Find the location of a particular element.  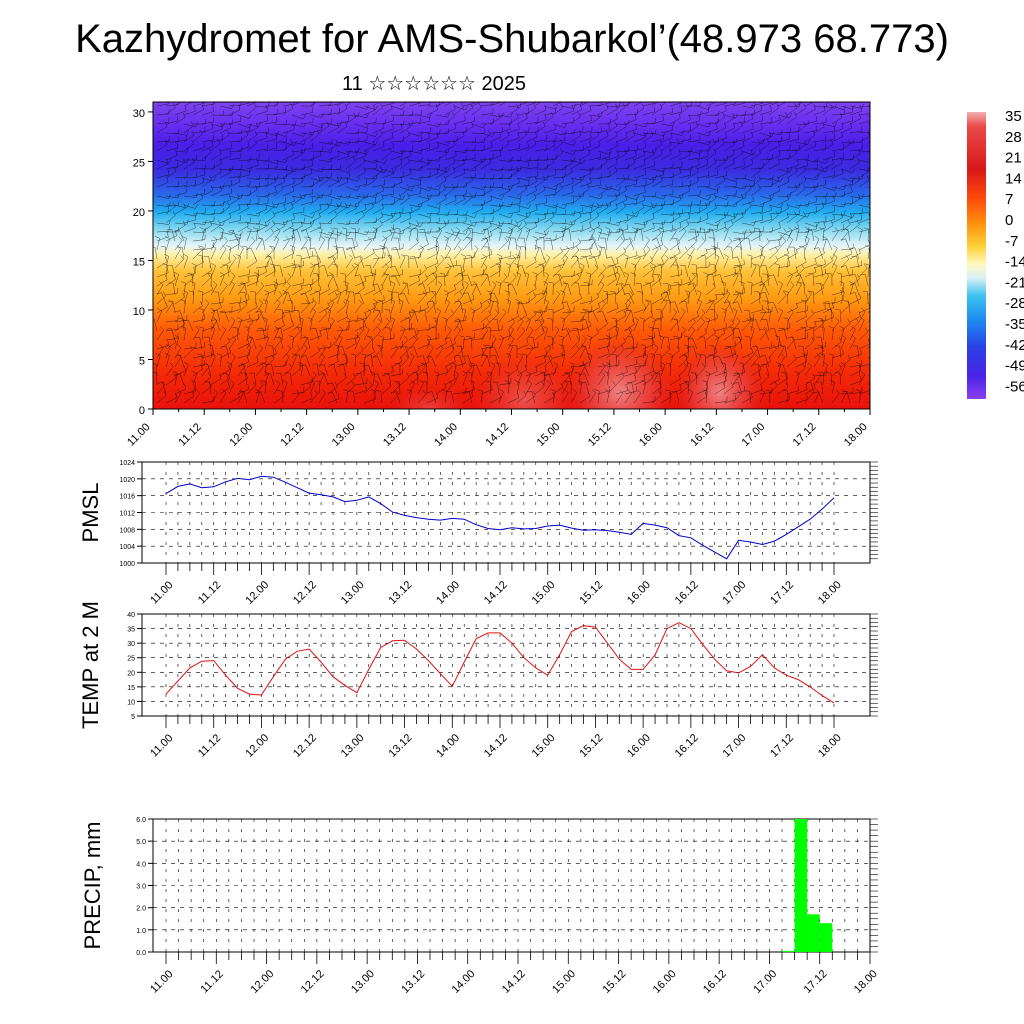

warm-spot is located at coordinates (525, 382).